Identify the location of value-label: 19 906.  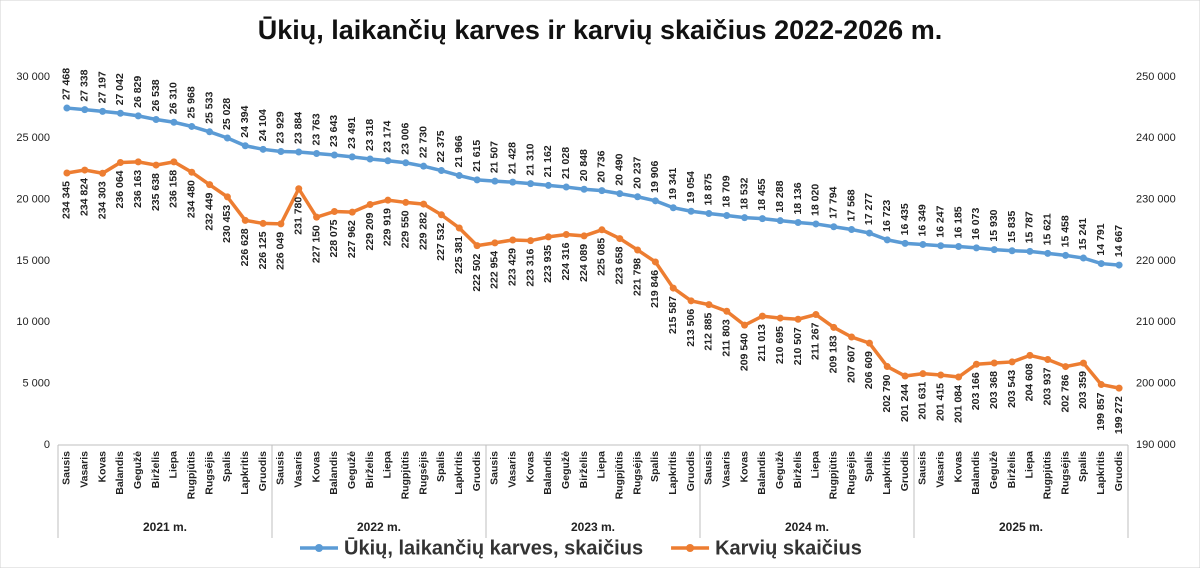
(655, 177).